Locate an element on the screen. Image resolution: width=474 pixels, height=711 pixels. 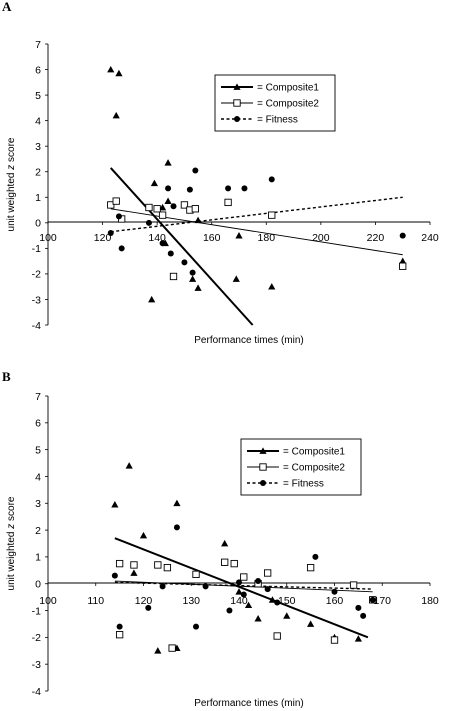
x-tick-label: 140 is located at coordinates (239, 601).